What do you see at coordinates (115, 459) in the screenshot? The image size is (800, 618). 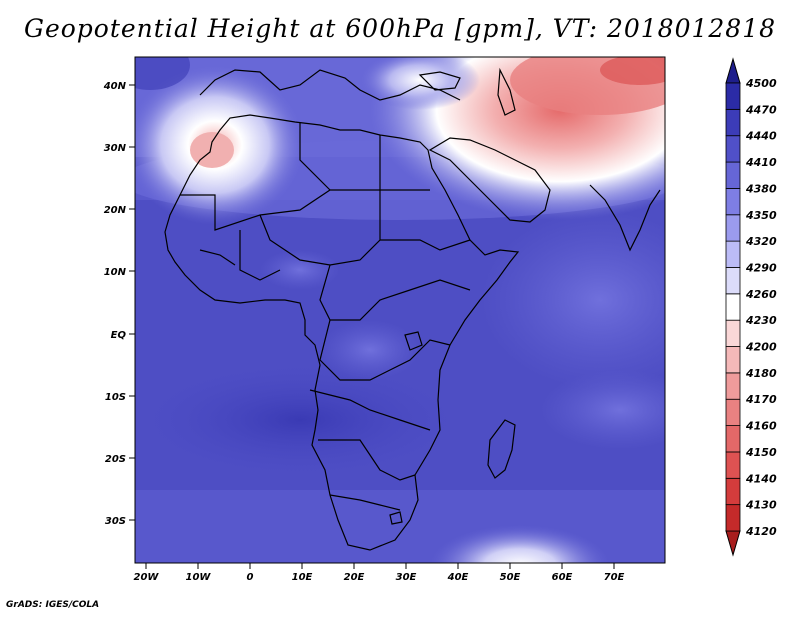 I see `lat-label-20s: 20S` at bounding box center [115, 459].